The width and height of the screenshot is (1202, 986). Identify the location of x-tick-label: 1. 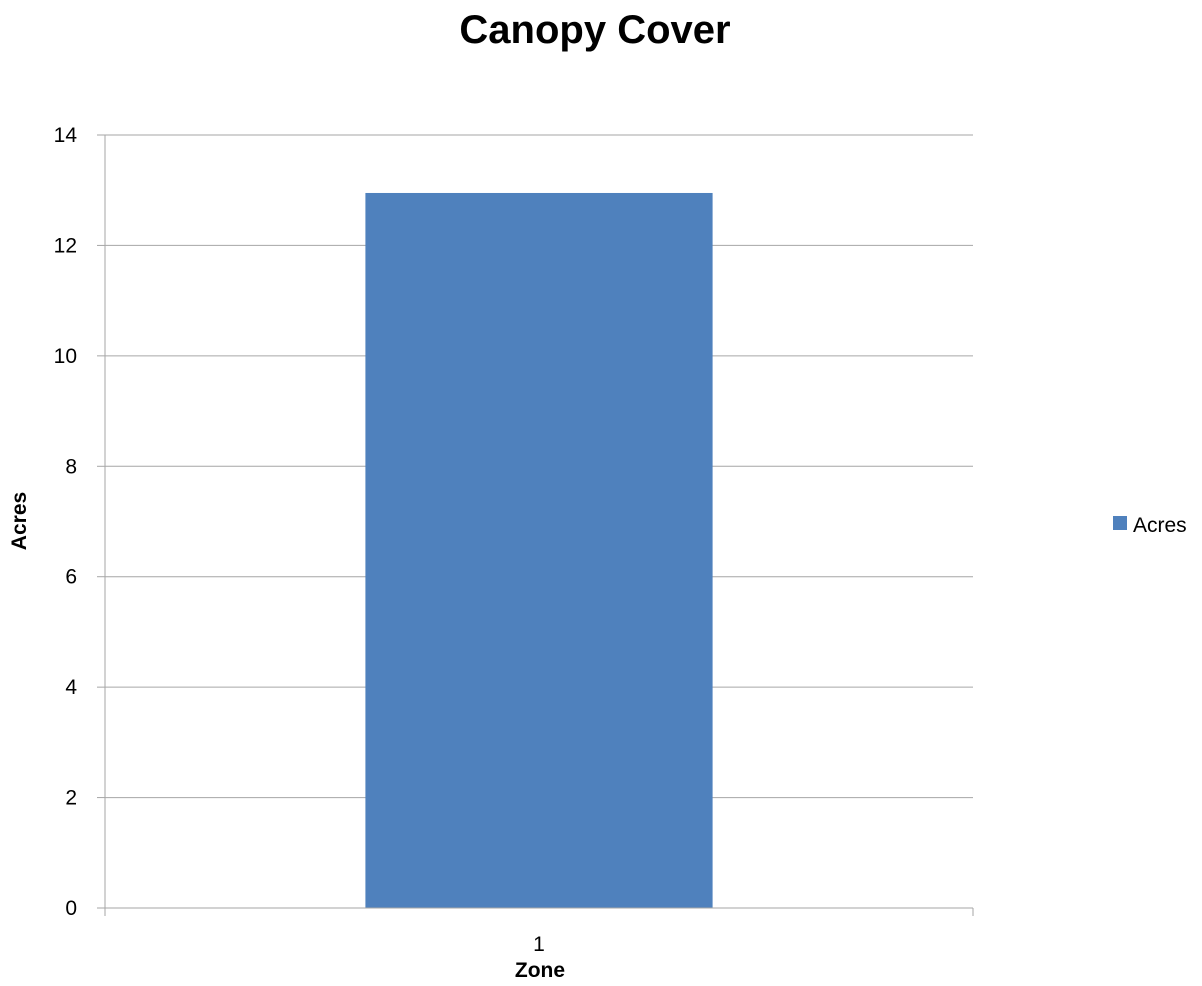
(539, 944).